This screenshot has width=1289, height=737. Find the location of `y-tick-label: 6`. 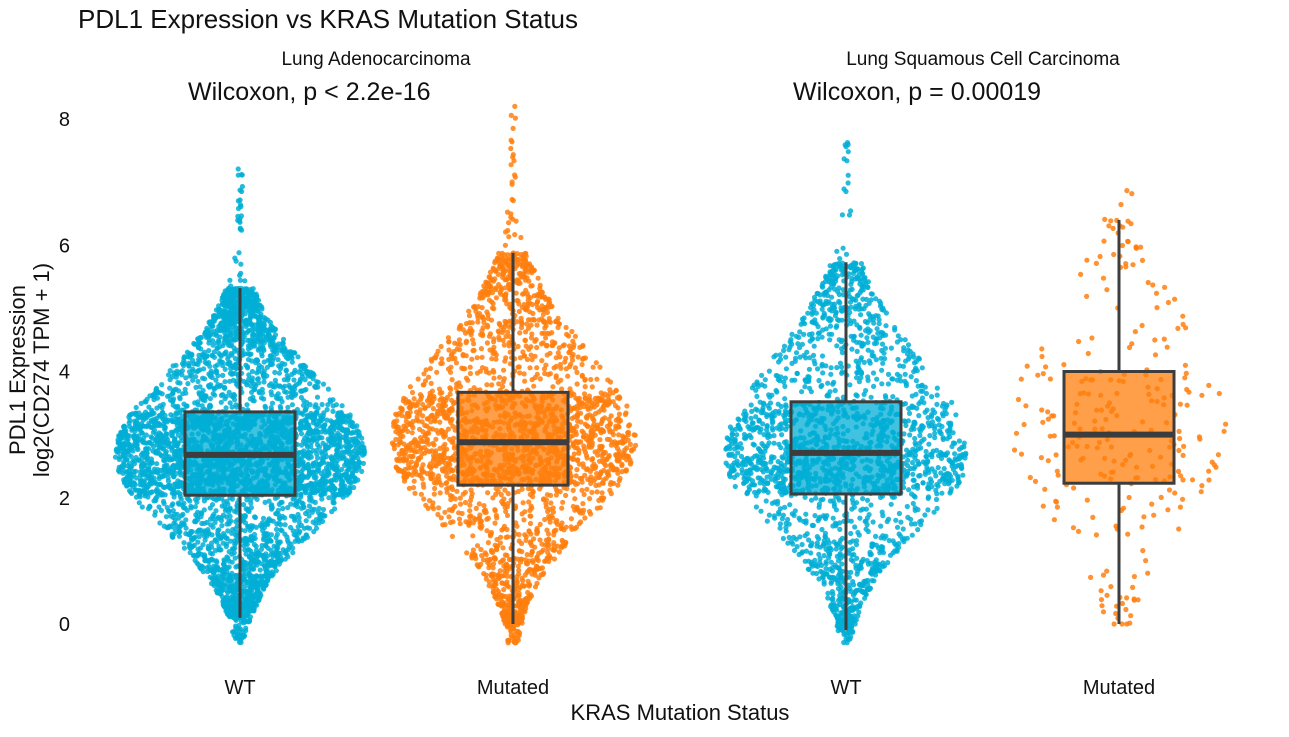

y-tick-label: 6 is located at coordinates (64, 246).